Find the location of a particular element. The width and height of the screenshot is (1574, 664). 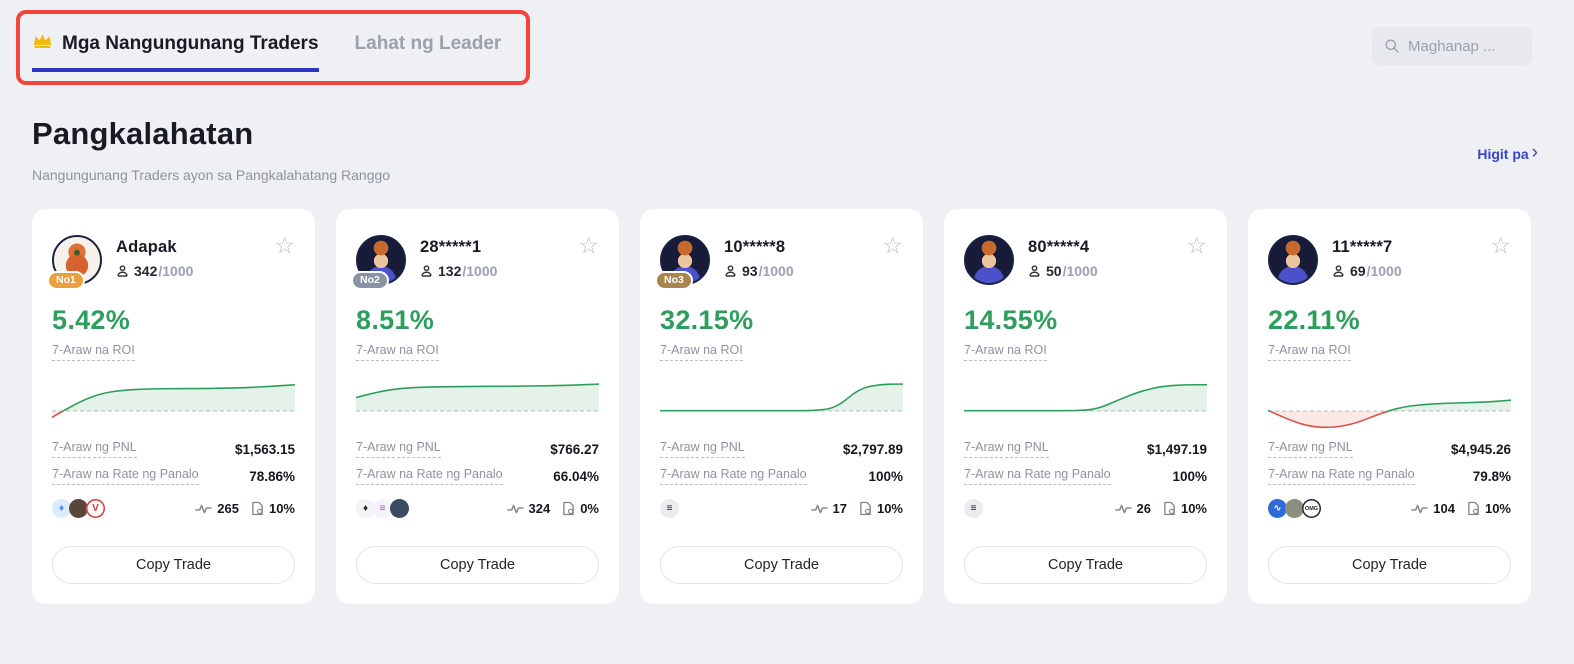

trades-count: 104 is located at coordinates (1444, 508).